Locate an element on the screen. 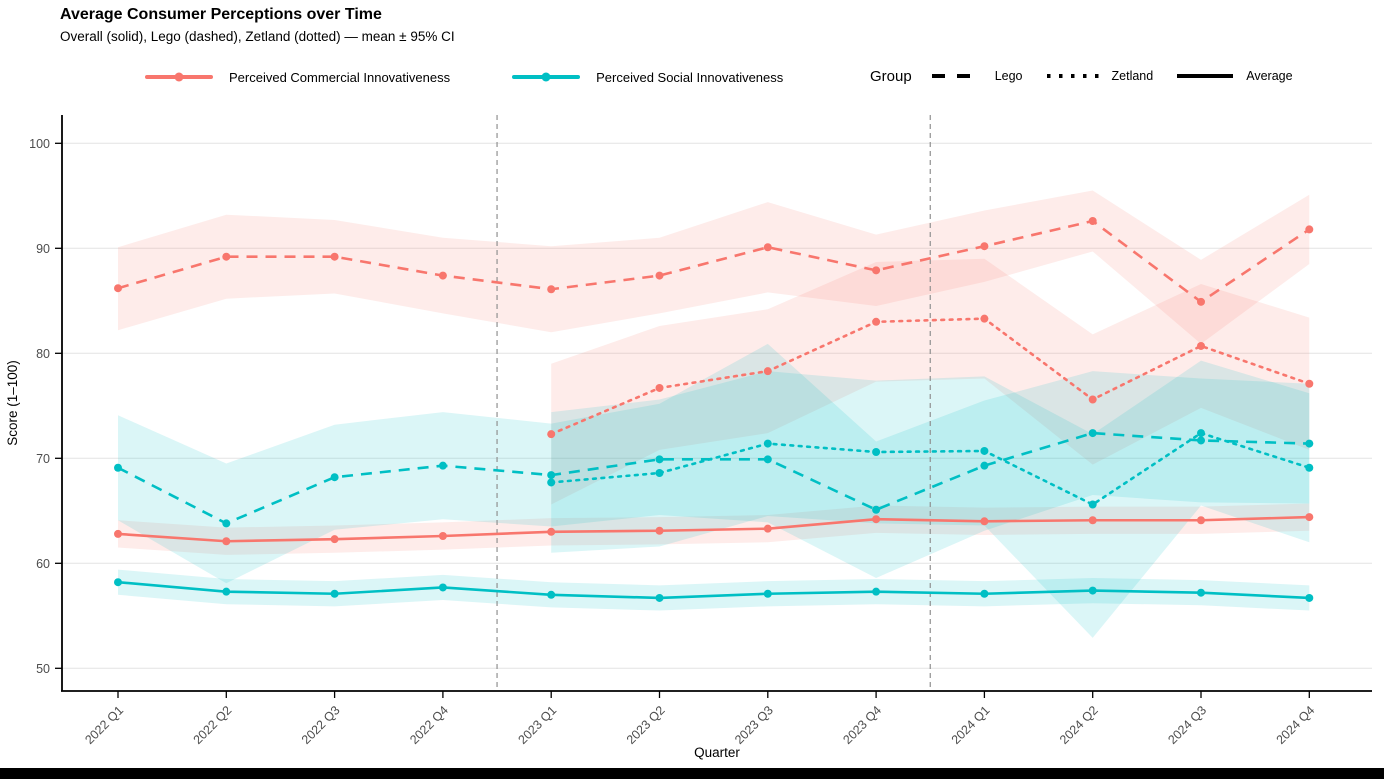 The width and height of the screenshot is (1384, 779). svg-text: 2023 Q2 is located at coordinates (646, 725).